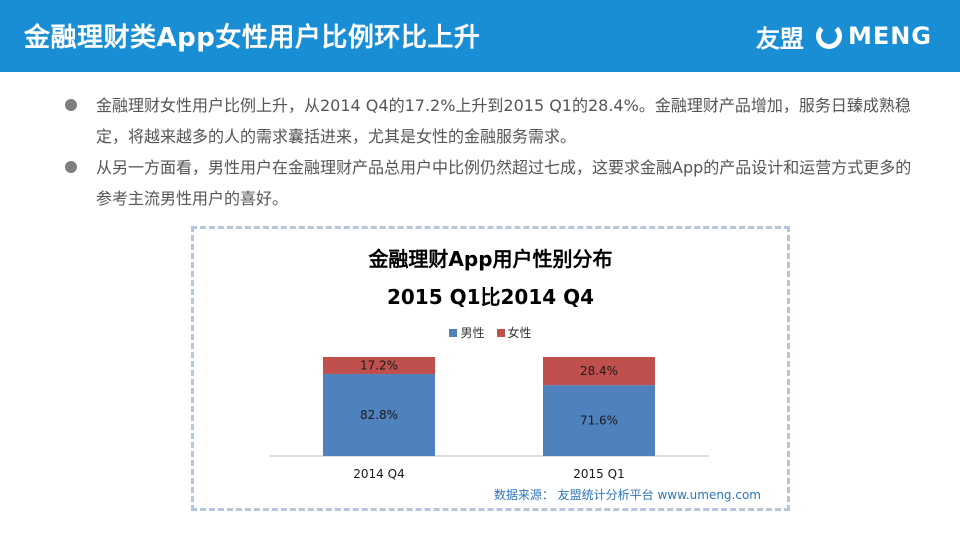 This screenshot has width=960, height=540. Describe the element at coordinates (490, 332) in the screenshot. I see `chart-legend: 男性 女性` at that location.